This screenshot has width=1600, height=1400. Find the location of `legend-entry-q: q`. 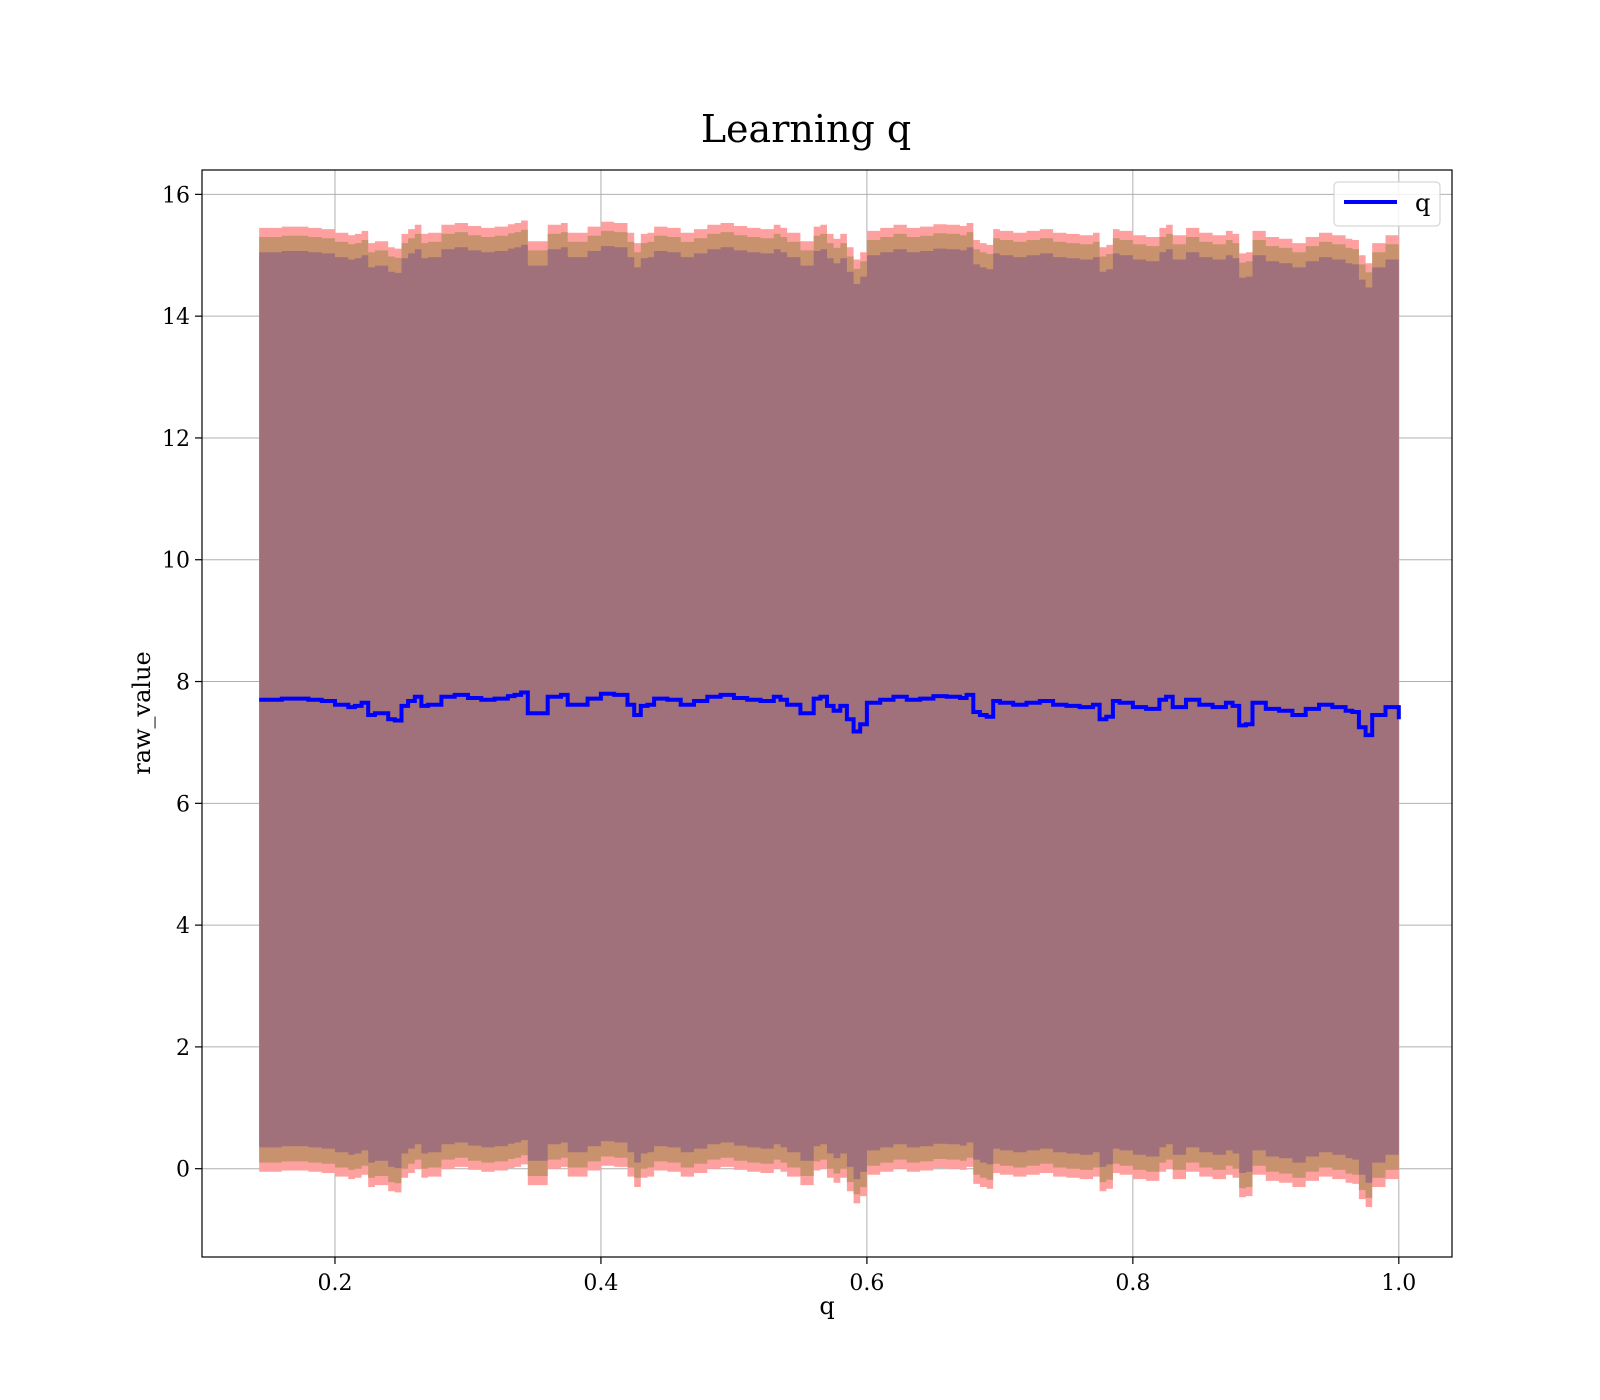

legend-entry-q: q is located at coordinates (1422, 203).